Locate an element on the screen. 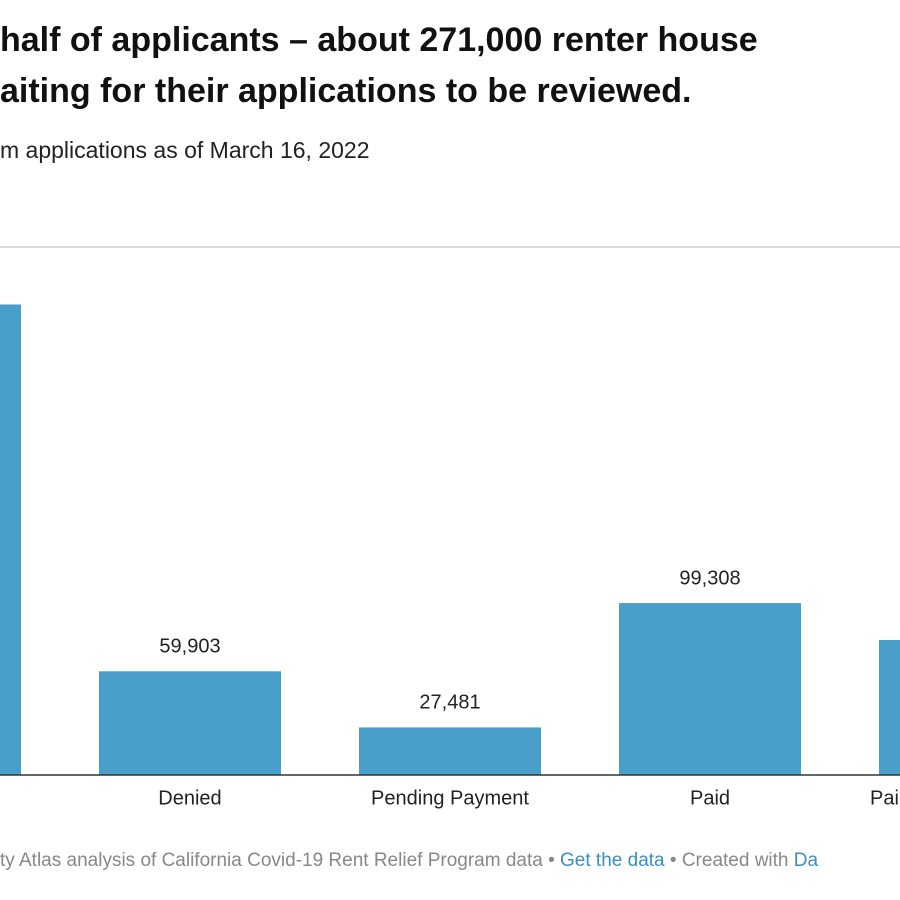 The height and width of the screenshot is (900, 900). x-tick-label: Pending Payment is located at coordinates (450, 798).